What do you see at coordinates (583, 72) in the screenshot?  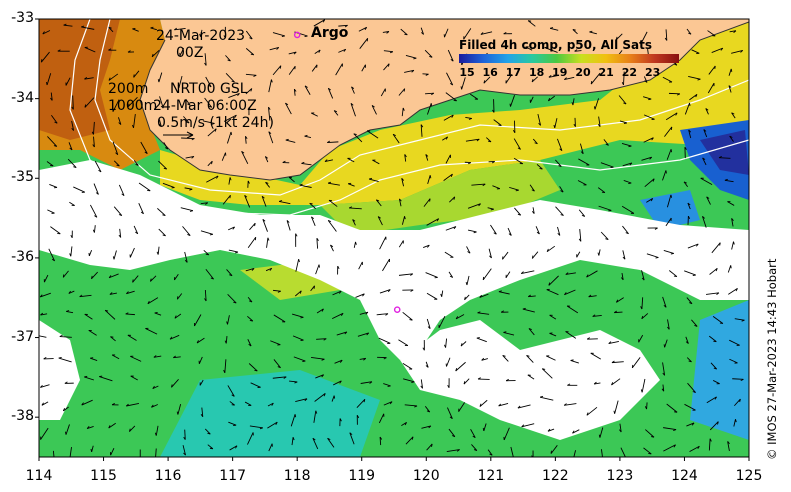 I see `colorbar-label: 20` at bounding box center [583, 72].